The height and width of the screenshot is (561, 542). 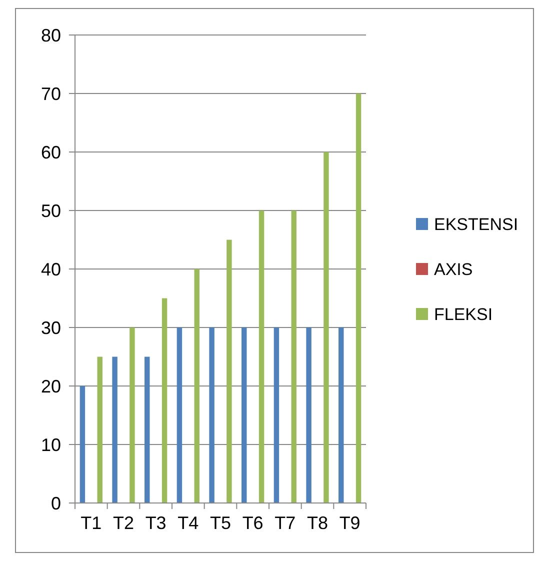 What do you see at coordinates (50, 444) in the screenshot?
I see `y-tick-label: 10` at bounding box center [50, 444].